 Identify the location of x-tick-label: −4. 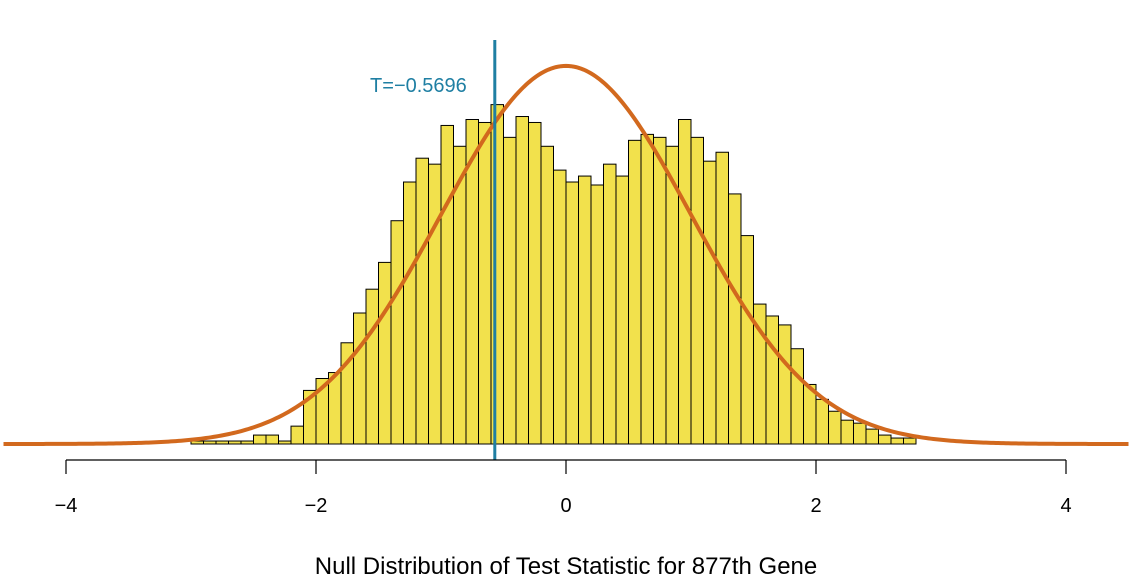
(66, 506).